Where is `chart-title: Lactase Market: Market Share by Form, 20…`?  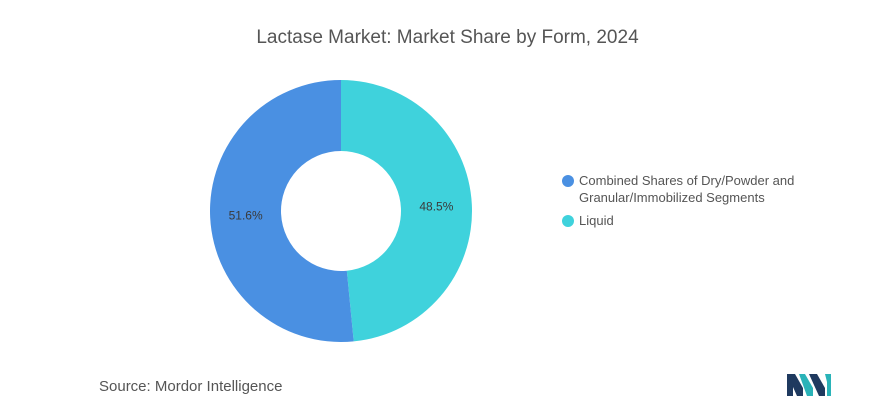 chart-title: Lactase Market: Market Share by Form, 20… is located at coordinates (447, 37).